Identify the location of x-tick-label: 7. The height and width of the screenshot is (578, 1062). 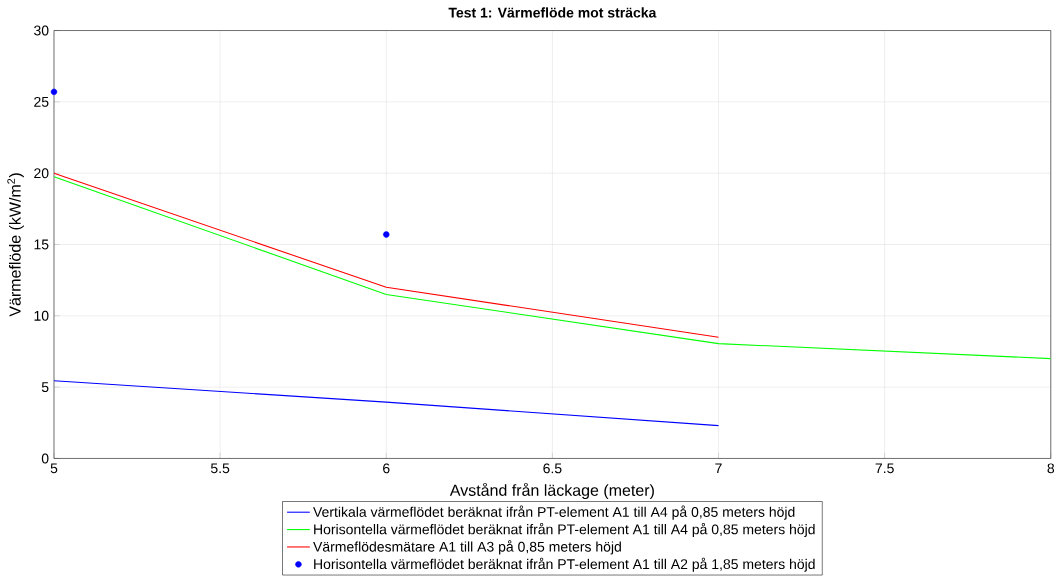
(718, 468).